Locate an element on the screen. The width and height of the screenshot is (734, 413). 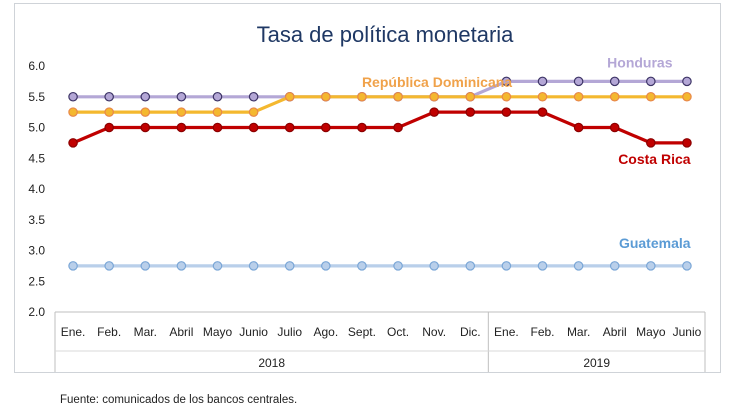
y-tick-label: 5.0 is located at coordinates (36, 128).